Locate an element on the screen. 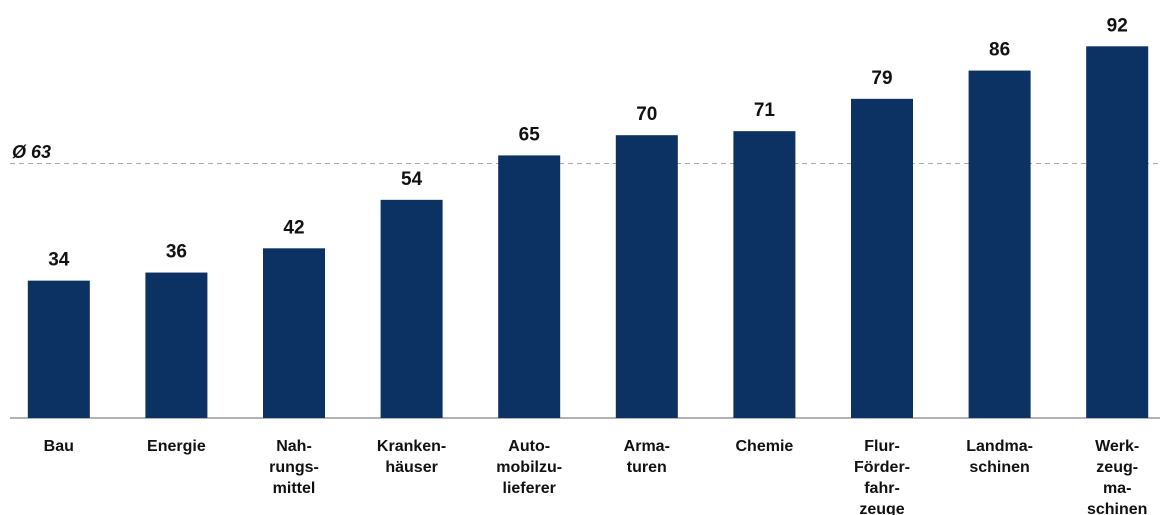  x-tick-label: Nah- rungs- mittel is located at coordinates (294, 467).